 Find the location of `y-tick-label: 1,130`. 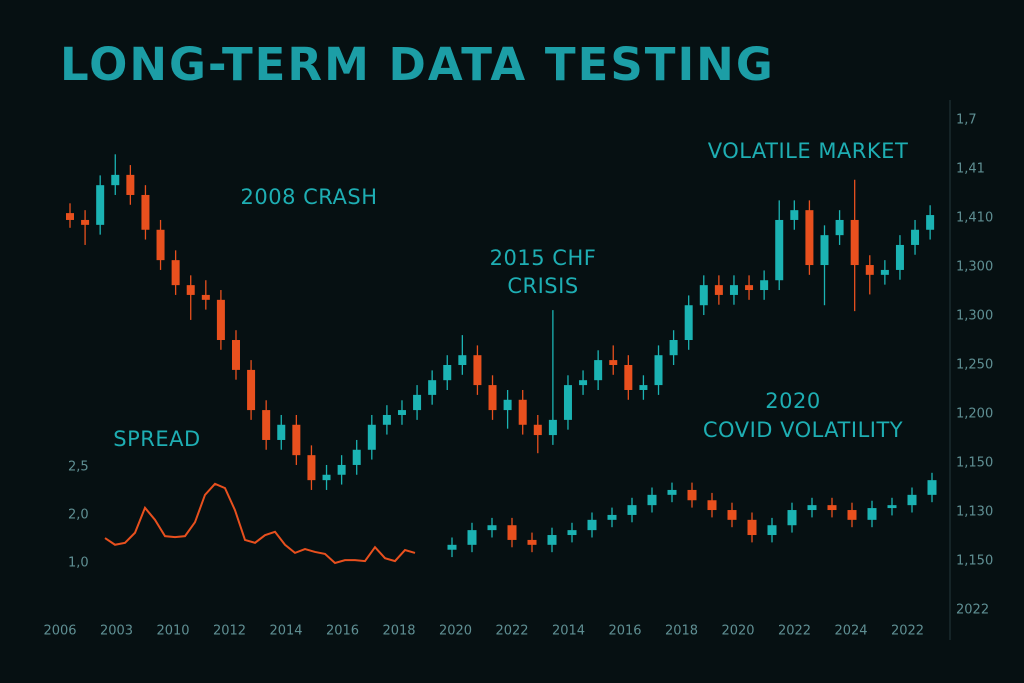

y-tick-label: 1,130 is located at coordinates (974, 512).